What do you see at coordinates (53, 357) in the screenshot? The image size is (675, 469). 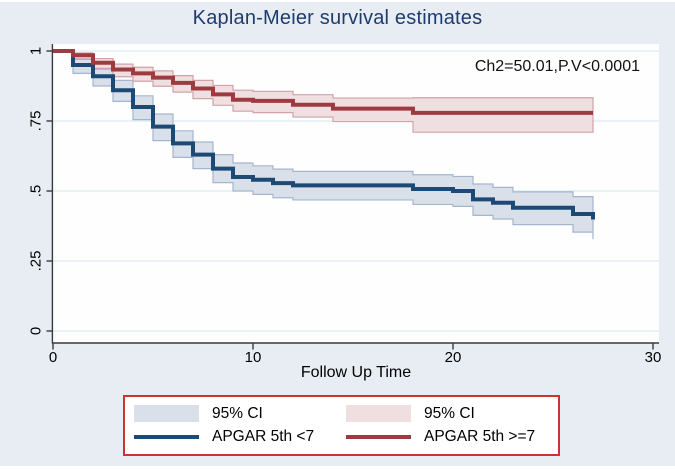 I see `x-tick-label: 0` at bounding box center [53, 357].